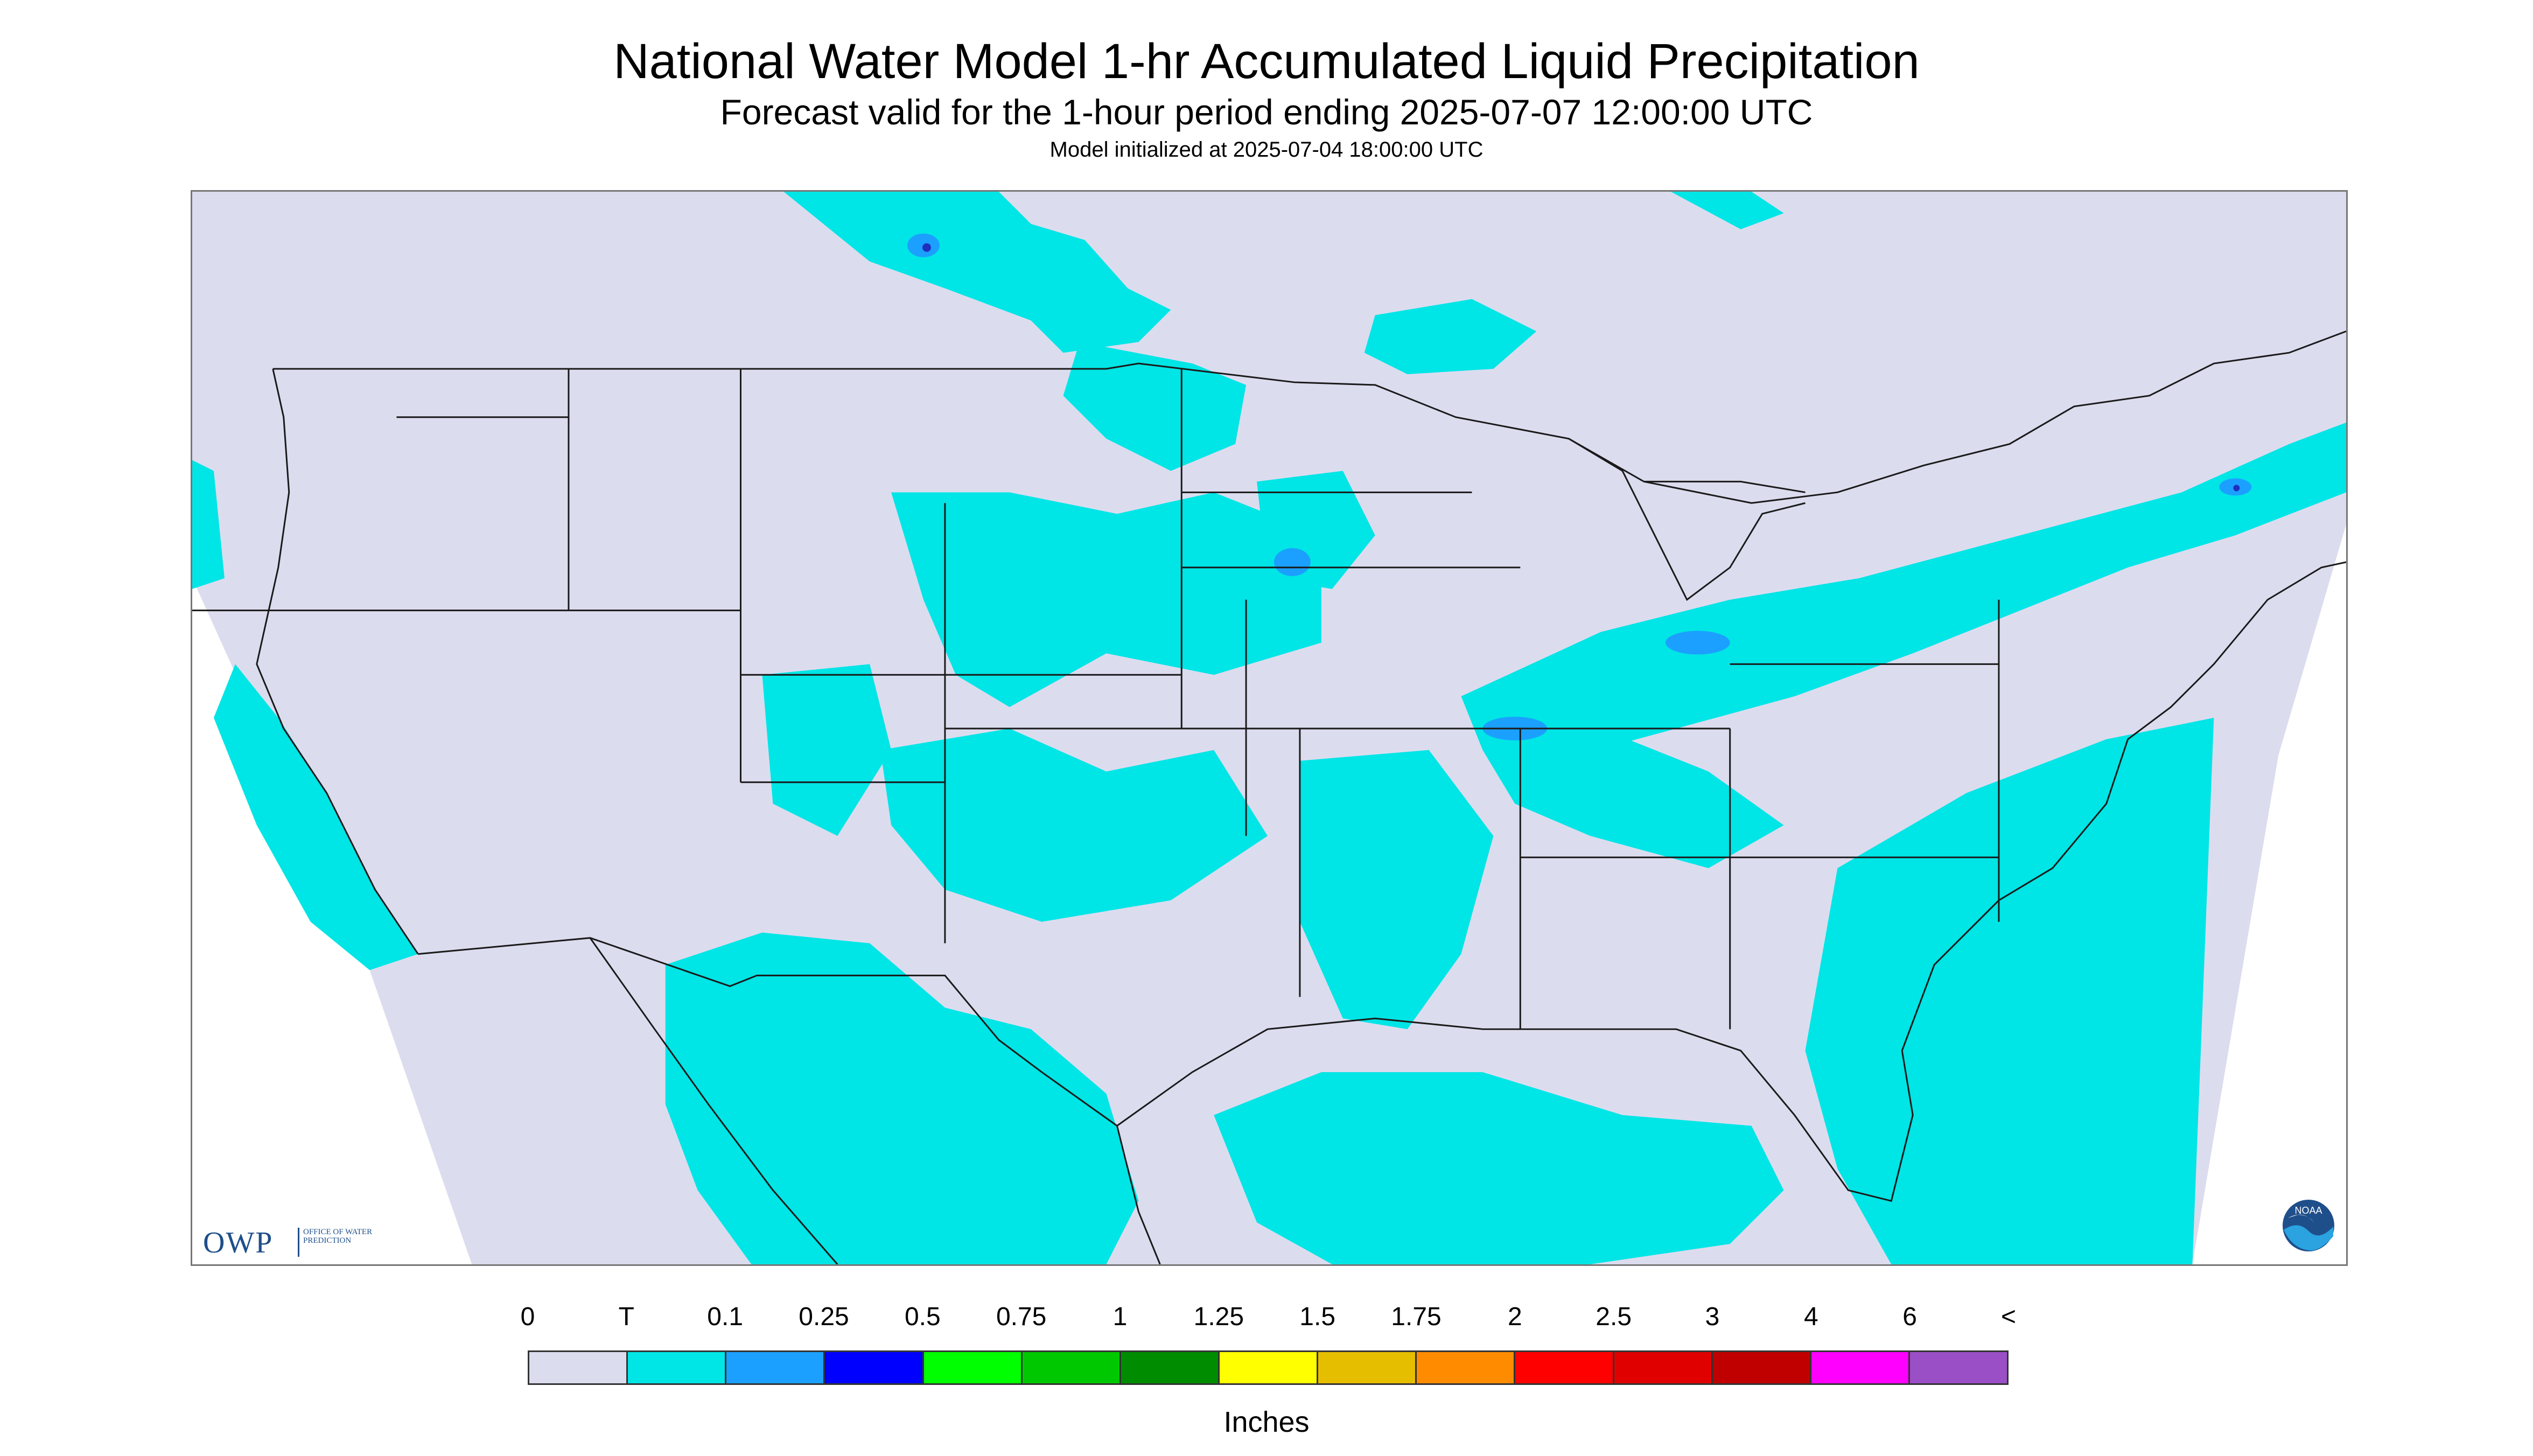 The width and height of the screenshot is (2533, 1456). Describe the element at coordinates (1396, 890) in the screenshot. I see `precip-lower-mississippi` at that location.